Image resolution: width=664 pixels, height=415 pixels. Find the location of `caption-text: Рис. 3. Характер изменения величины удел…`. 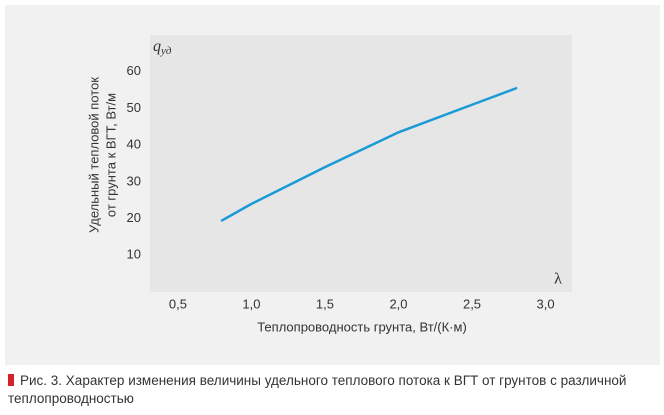

caption-text: Рис. 3. Характер изменения величины удел… is located at coordinates (317, 389).